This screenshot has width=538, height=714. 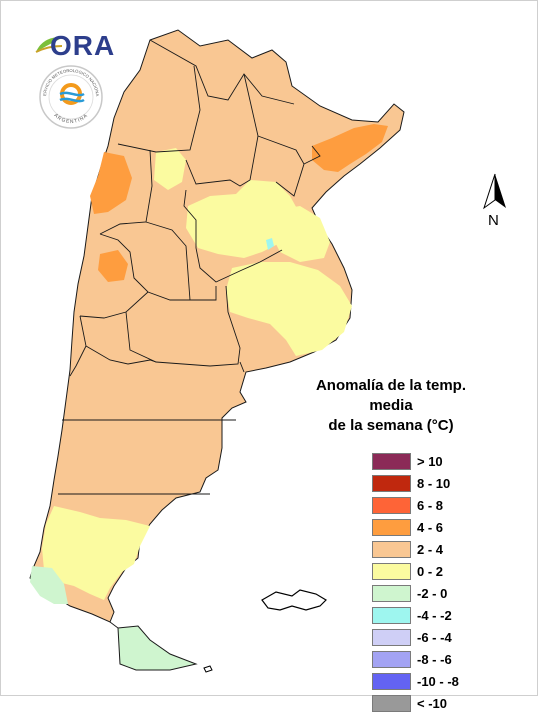 I want to click on legend-label: -2 - 0, so click(x=432, y=593).